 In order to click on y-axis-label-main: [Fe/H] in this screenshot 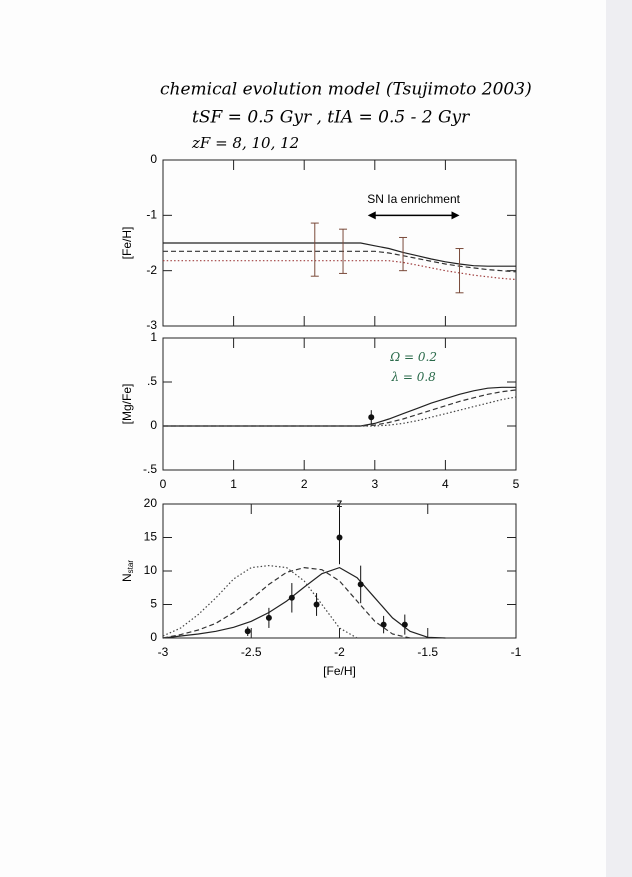, I will do `click(127, 243)`.